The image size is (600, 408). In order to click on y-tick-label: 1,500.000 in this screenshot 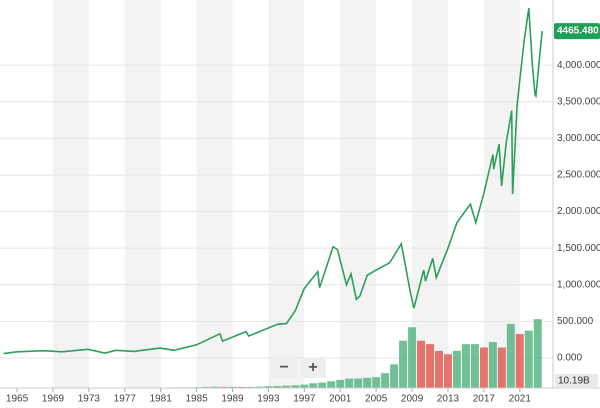, I will do `click(578, 248)`.